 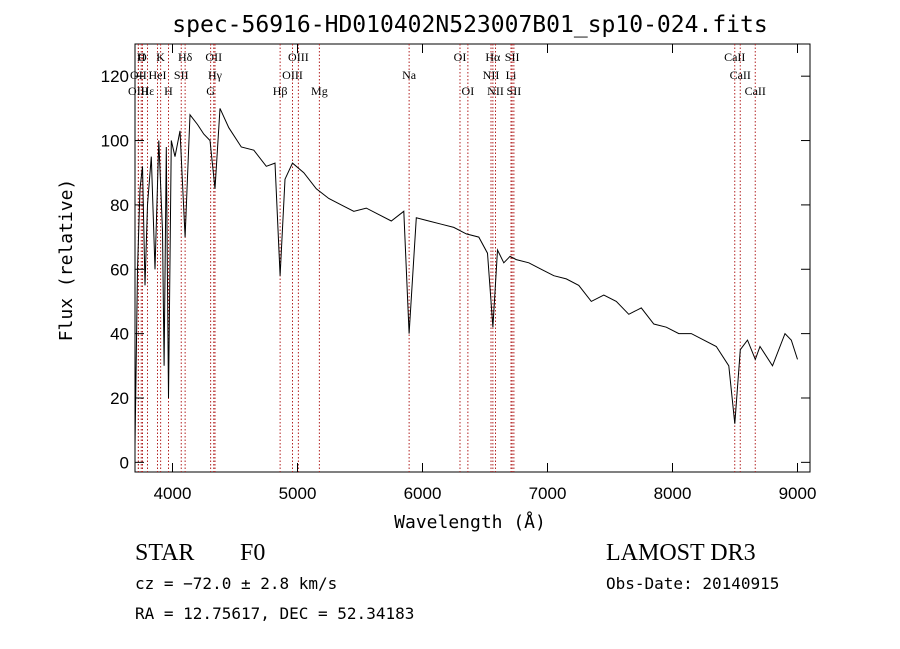 What do you see at coordinates (115, 141) in the screenshot?
I see `y-tick-label: 100` at bounding box center [115, 141].